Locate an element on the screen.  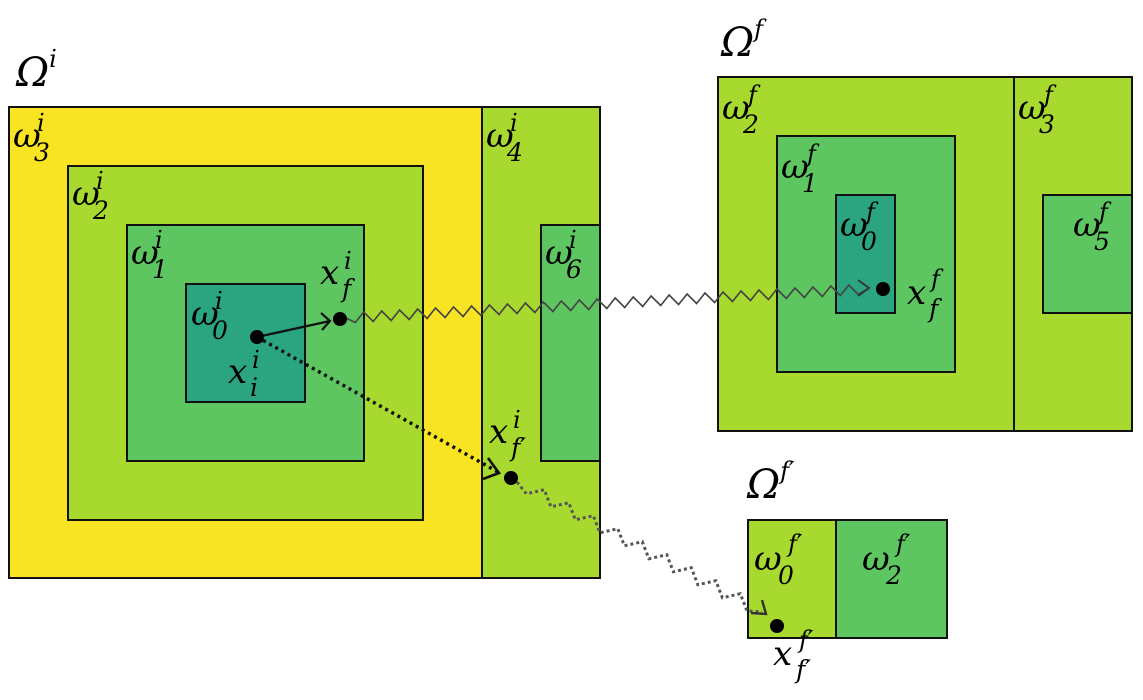
label-omega1-i: ωi 1 is located at coordinates (149, 255).